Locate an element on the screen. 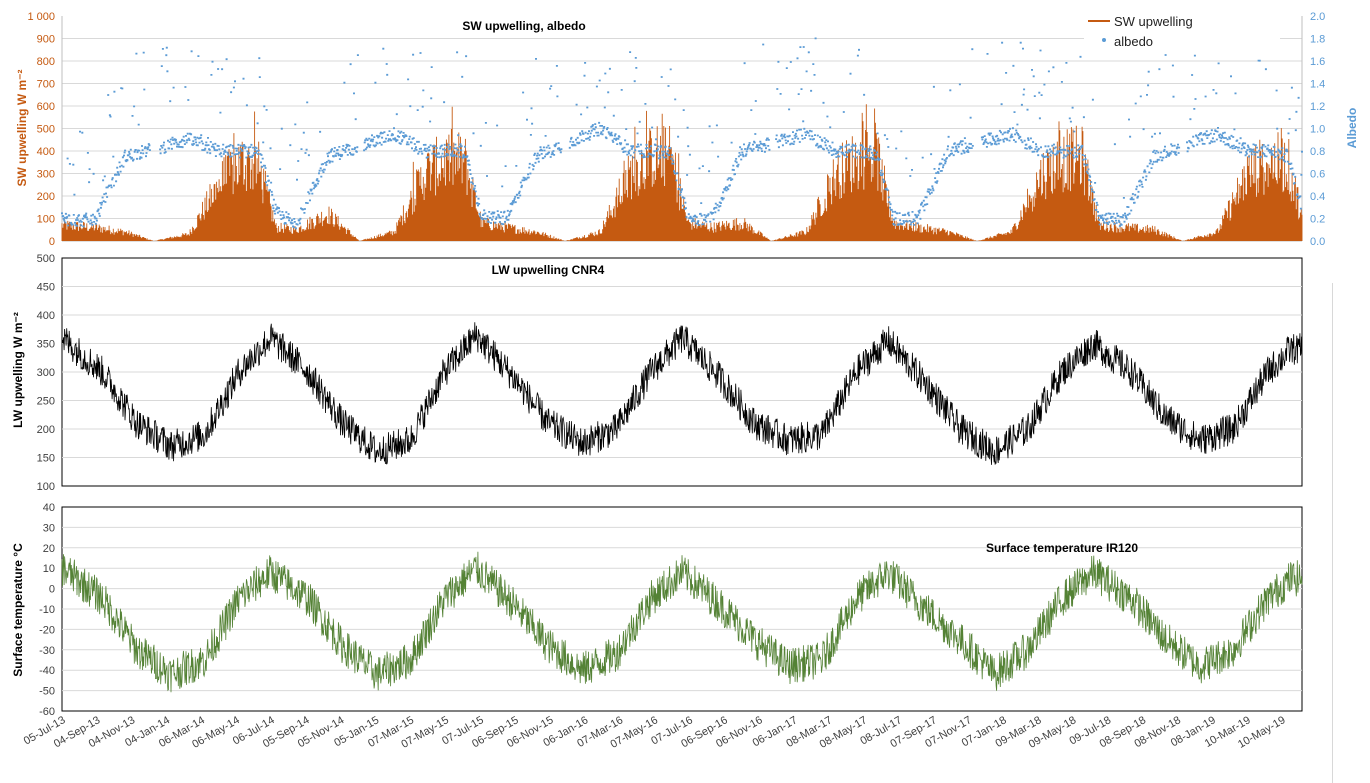 Image resolution: width=1370 pixels, height=783 pixels. y-tick-label: 1.8 is located at coordinates (1317, 40).